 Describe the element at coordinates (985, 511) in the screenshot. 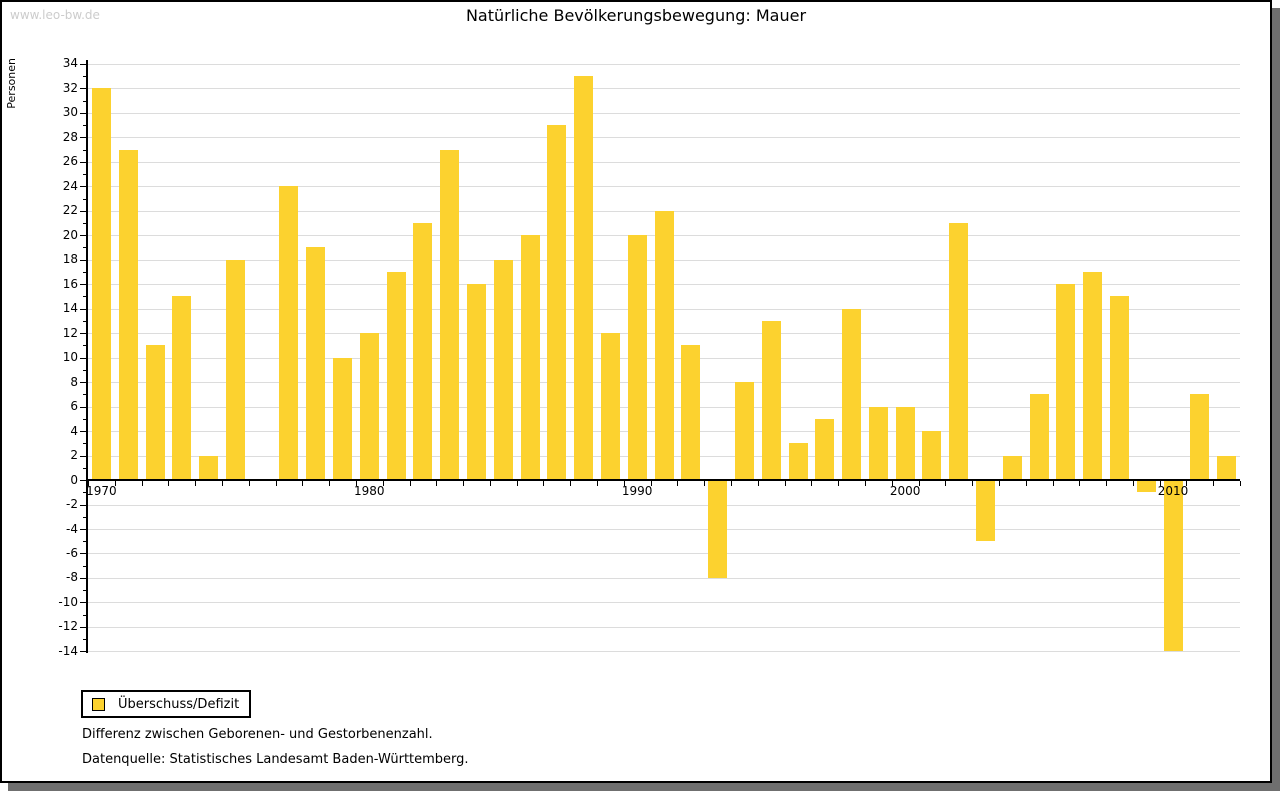

I see `bar-2003` at that location.